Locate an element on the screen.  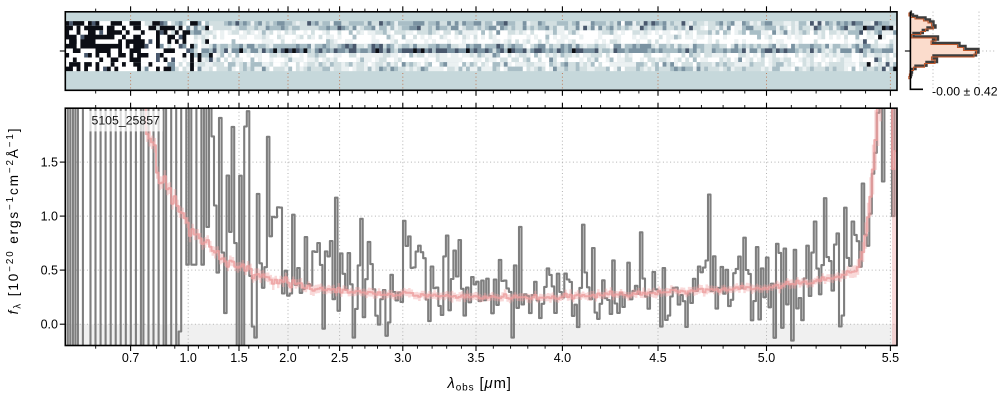
svg-text: 4.5 is located at coordinates (657, 358).